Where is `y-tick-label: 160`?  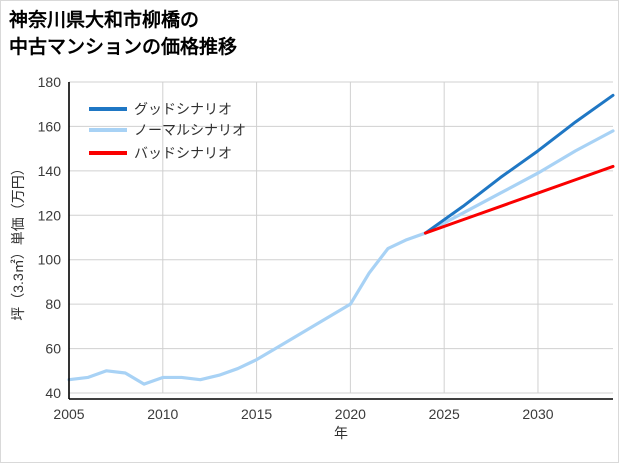 y-tick-label: 160 is located at coordinates (50, 126).